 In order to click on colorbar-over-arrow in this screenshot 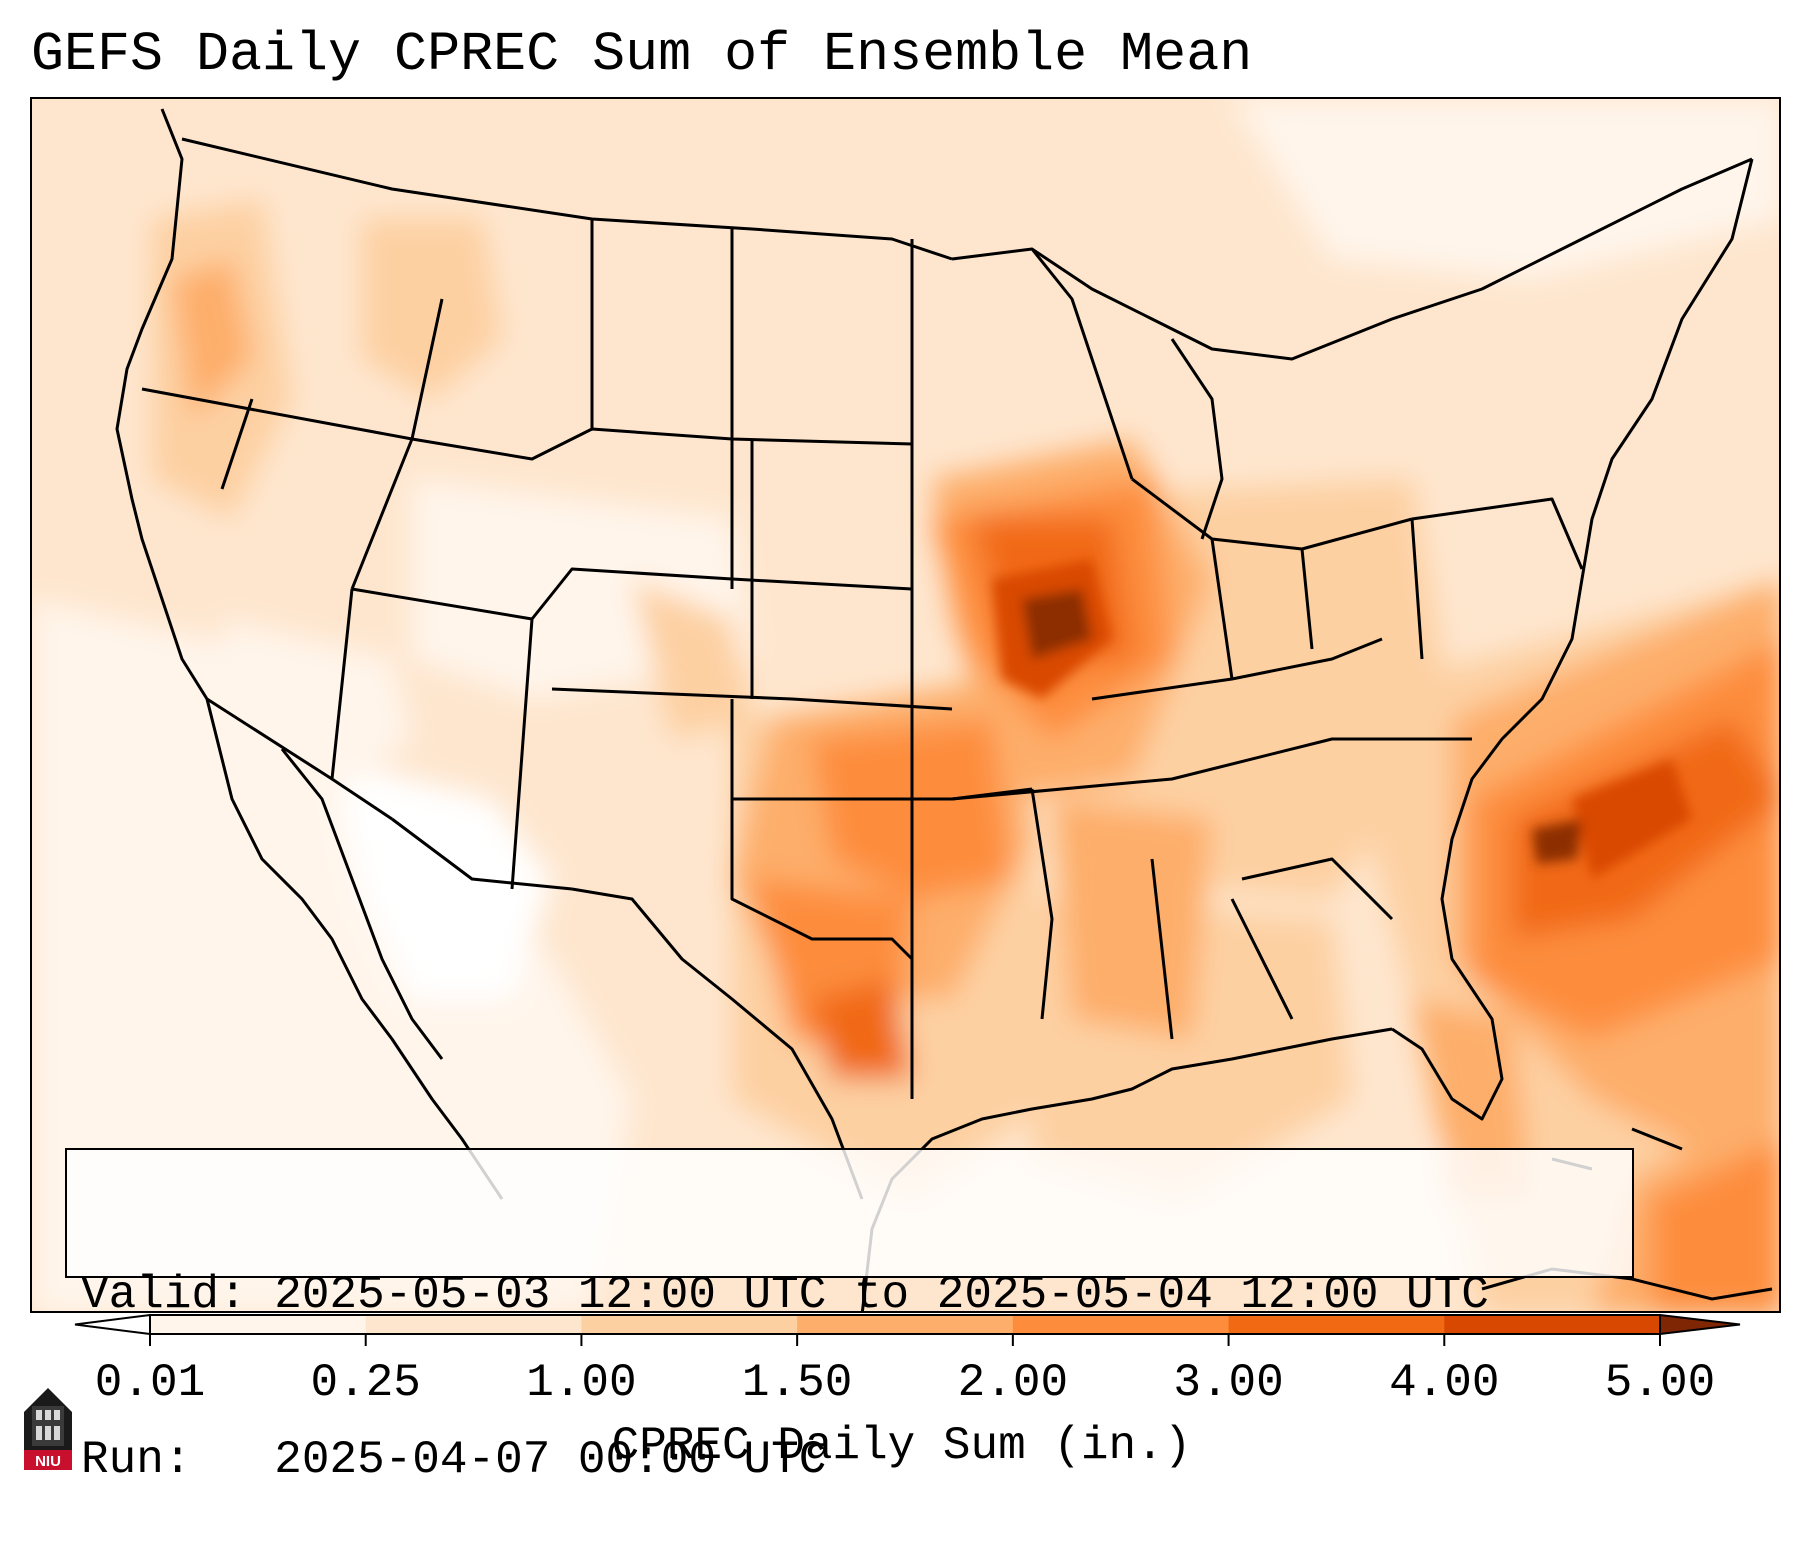, I will do `click(1700, 1324)`.